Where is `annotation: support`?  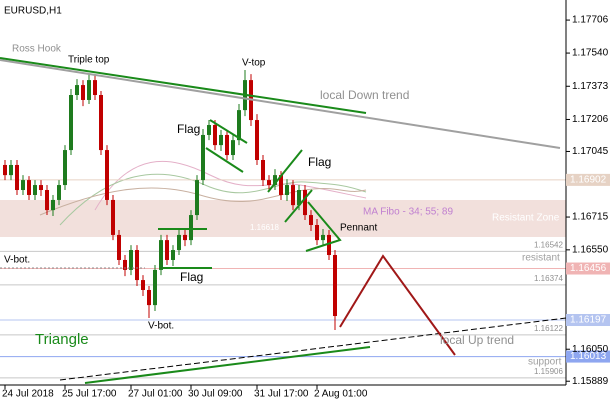
annotation: support is located at coordinates (545, 362).